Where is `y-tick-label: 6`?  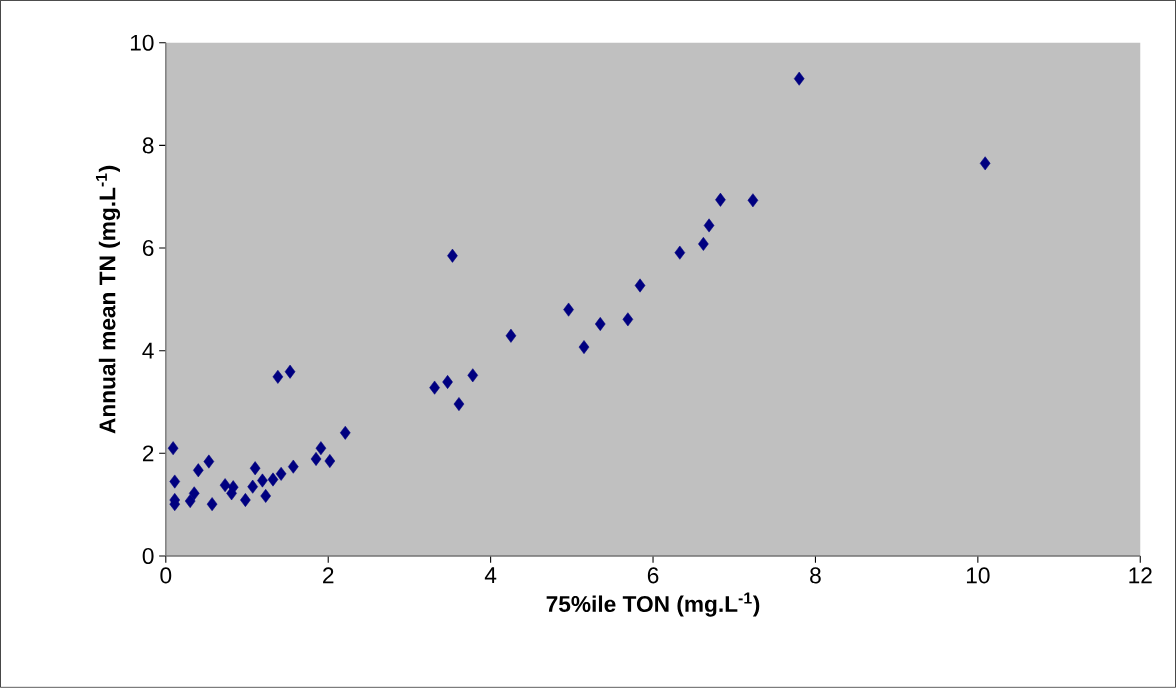
y-tick-label: 6 is located at coordinates (148, 248).